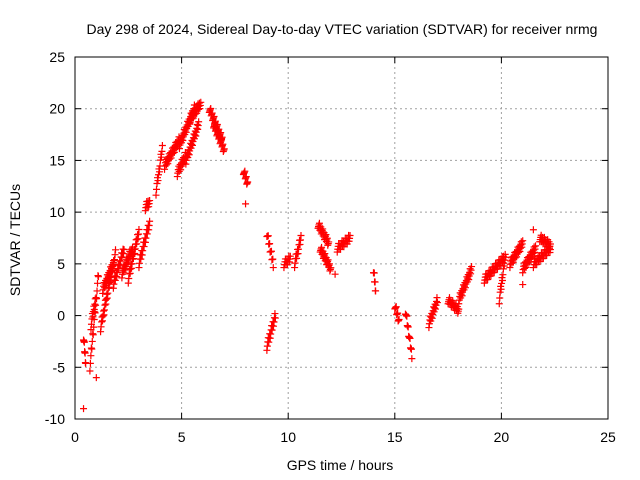 This screenshot has width=640, height=480. What do you see at coordinates (55, 238) in the screenshot?
I see `y-tick-labels: -10 -5 0 5 10 15 20 25` at bounding box center [55, 238].